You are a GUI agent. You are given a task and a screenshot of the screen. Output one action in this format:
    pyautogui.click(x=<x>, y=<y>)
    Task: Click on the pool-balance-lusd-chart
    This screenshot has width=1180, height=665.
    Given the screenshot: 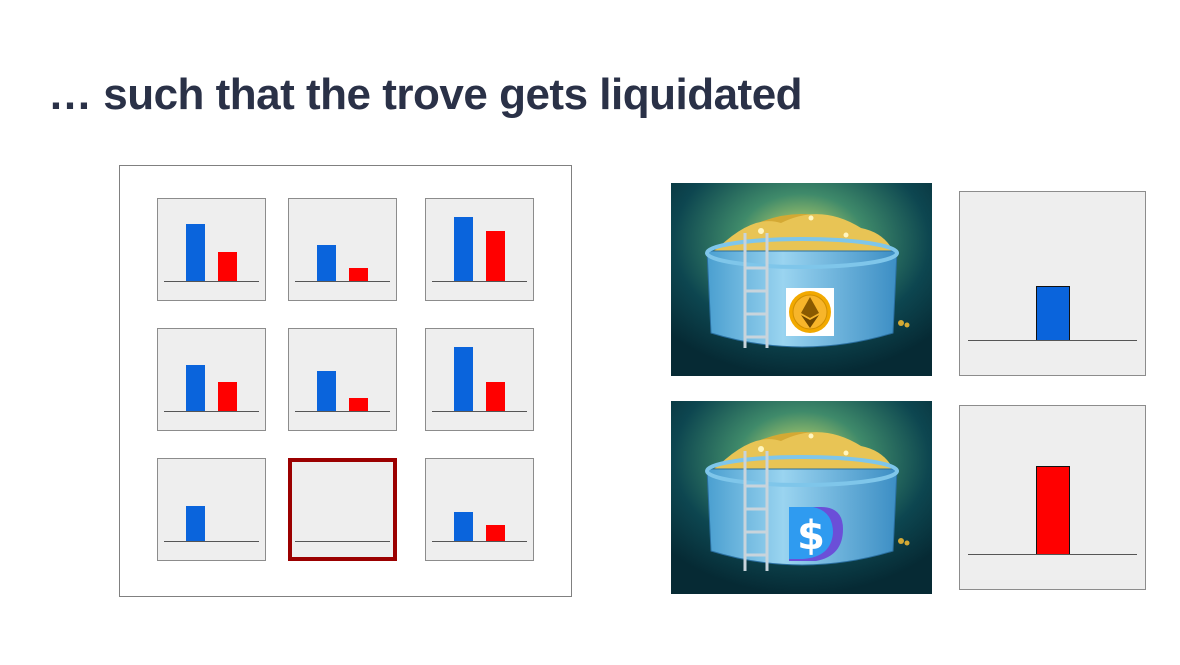 What is the action you would take?
    pyautogui.click(x=1052, y=497)
    